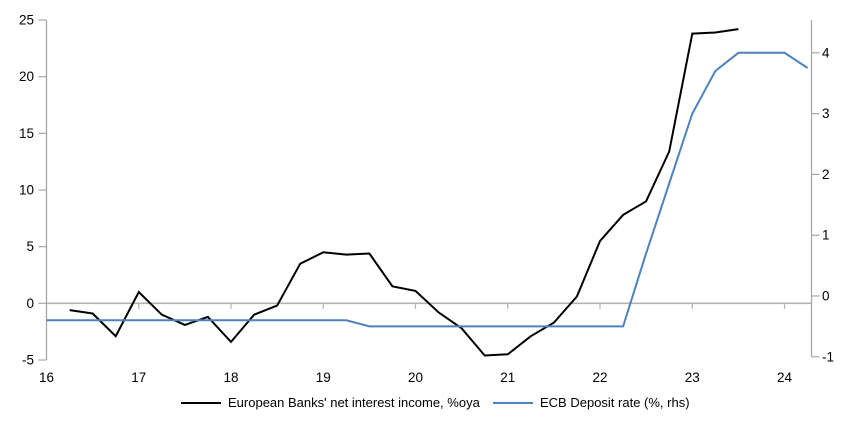 Image resolution: width=852 pixels, height=427 pixels. What do you see at coordinates (826, 235) in the screenshot?
I see `right-axis-tick-label: 1` at bounding box center [826, 235].